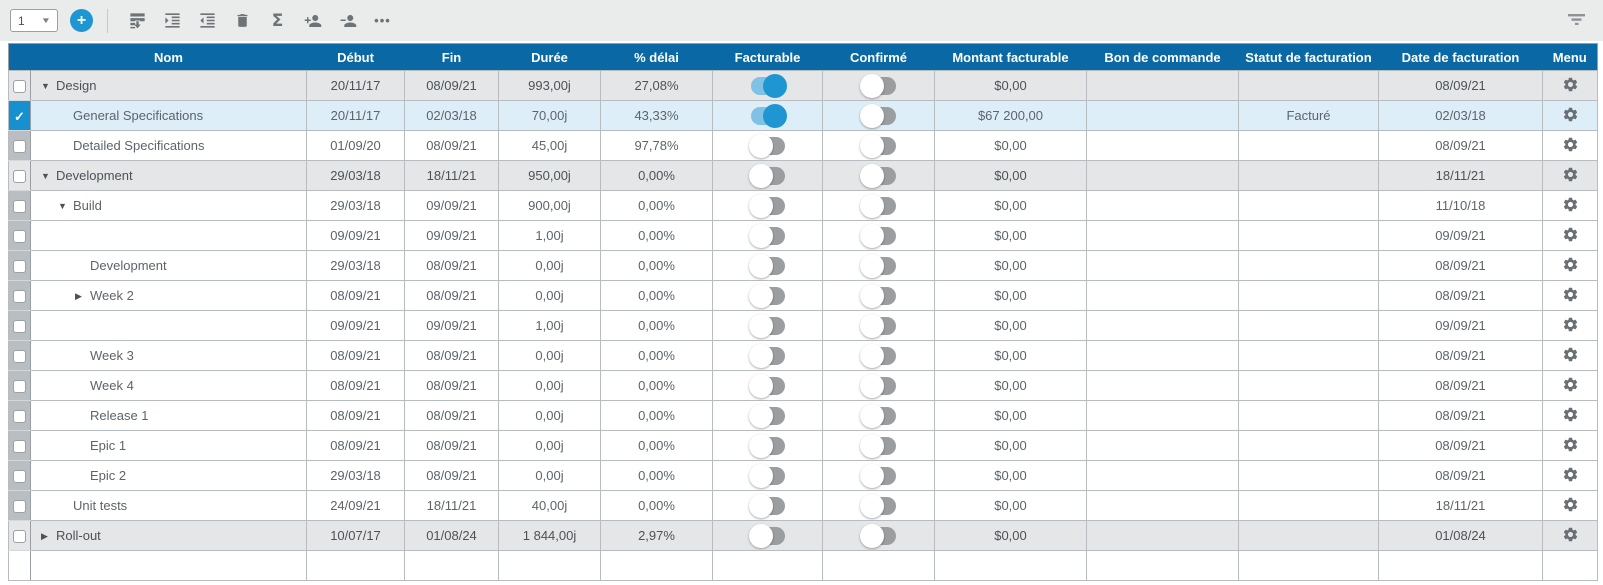  Describe the element at coordinates (168, 295) in the screenshot. I see `task-name-cell: ▶ Week 2` at that location.